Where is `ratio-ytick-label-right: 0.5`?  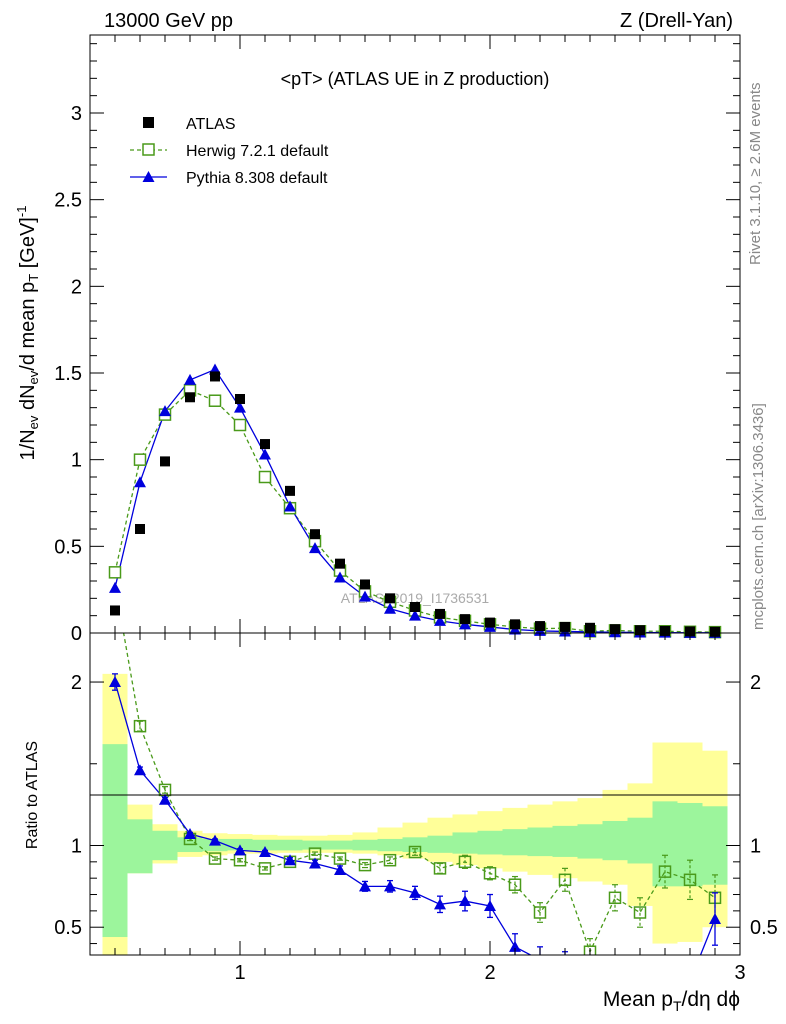 ratio-ytick-label-right: 0.5 is located at coordinates (764, 928).